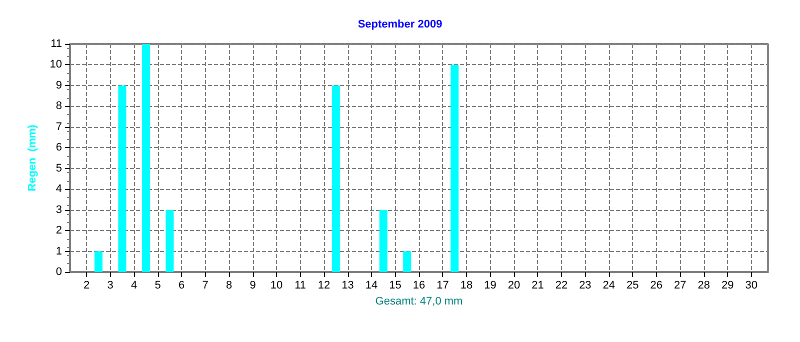 The image size is (800, 342). Describe the element at coordinates (59, 106) in the screenshot. I see `y-tick-label: 8` at that location.